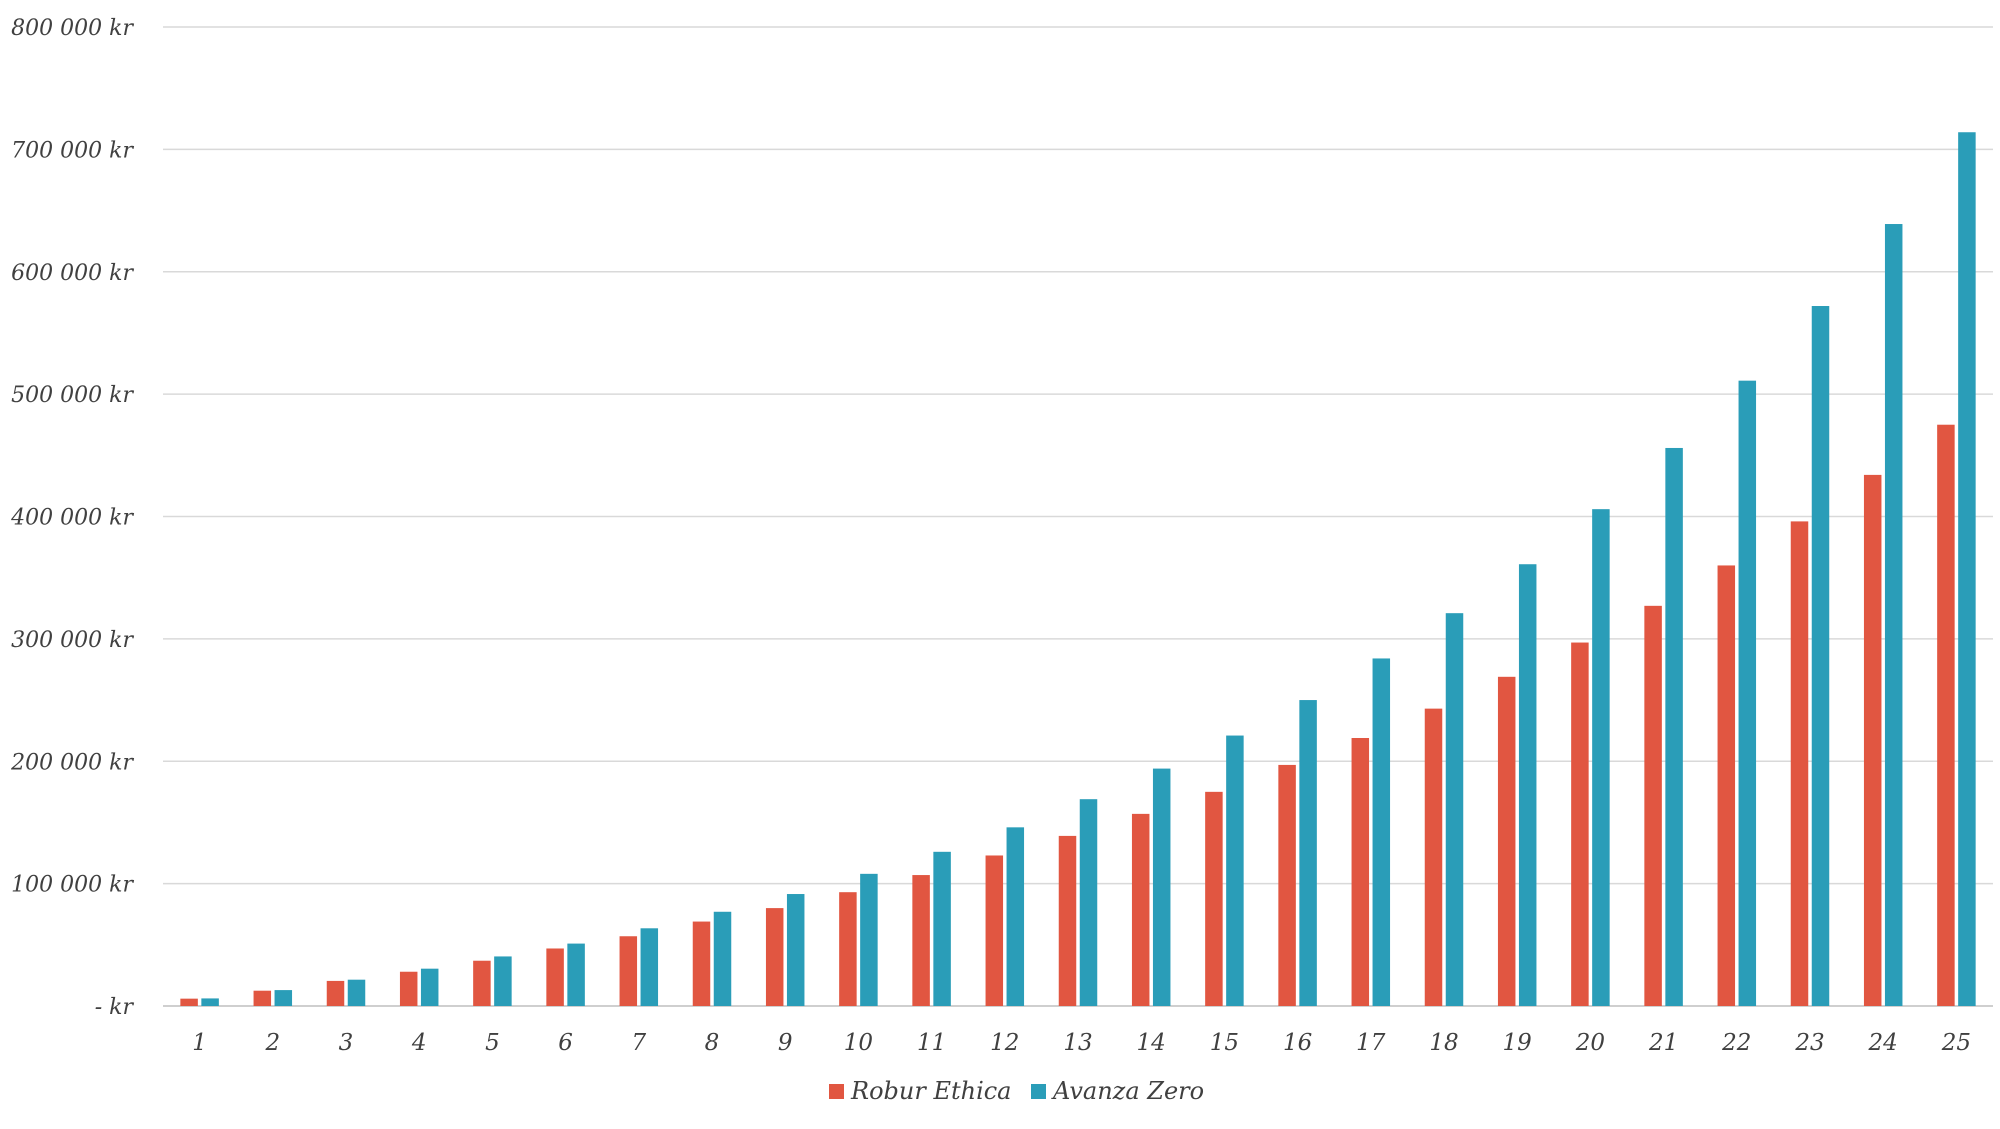 The height and width of the screenshot is (1129, 2000). What do you see at coordinates (1663, 1043) in the screenshot?
I see `x-tick-label: 21` at bounding box center [1663, 1043].